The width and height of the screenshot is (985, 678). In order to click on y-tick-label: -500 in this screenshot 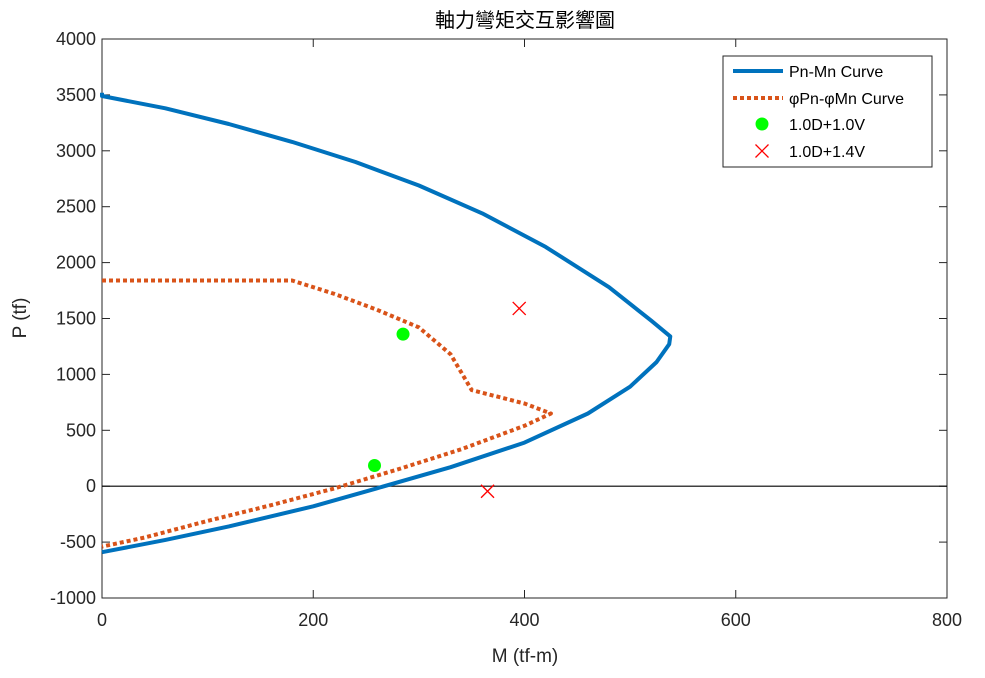, I will do `click(78, 542)`.